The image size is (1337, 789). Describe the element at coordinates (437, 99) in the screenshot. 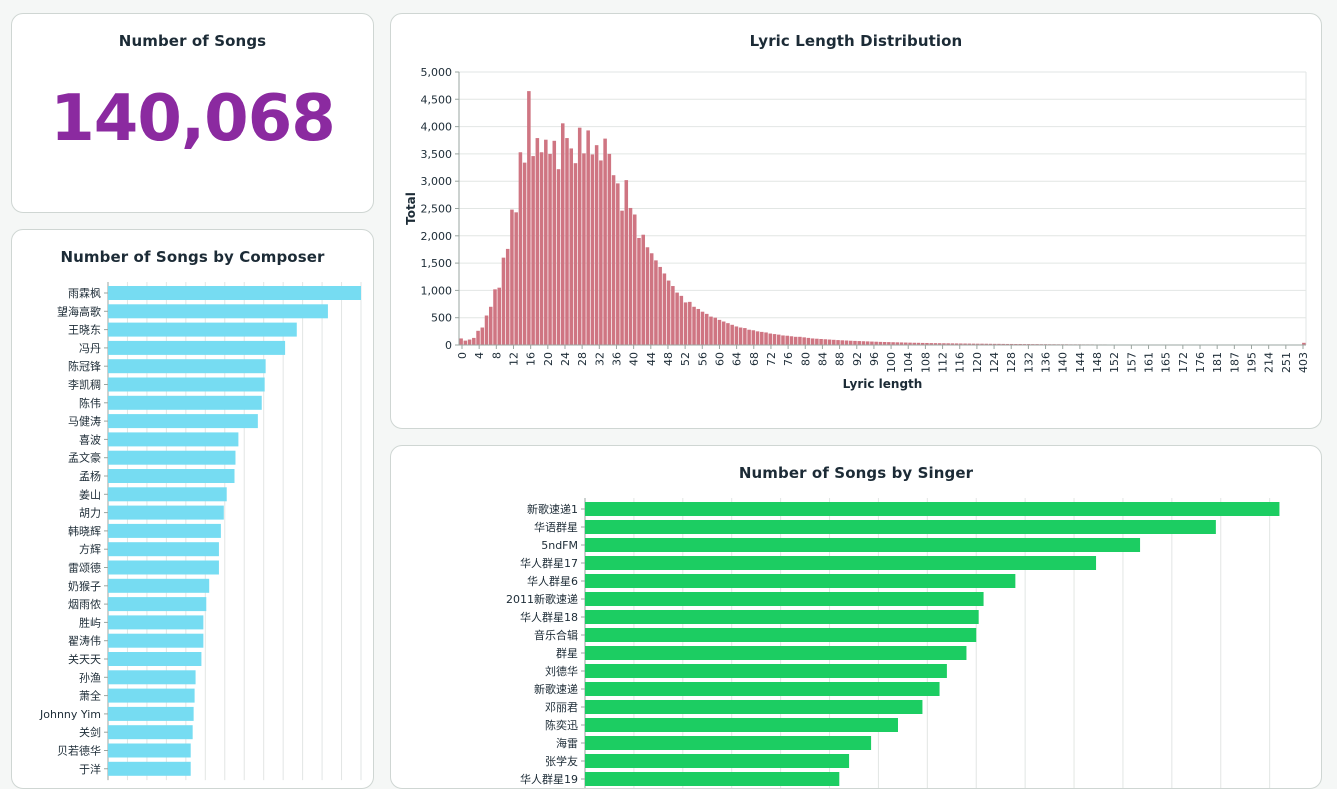

I see `y-tick-label: 4,500` at that location.